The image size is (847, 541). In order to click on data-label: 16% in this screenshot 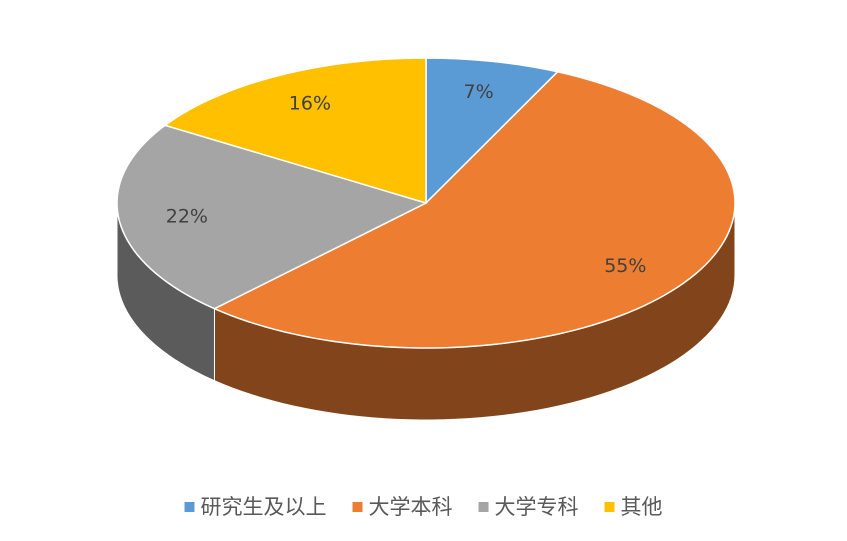, I will do `click(310, 103)`.